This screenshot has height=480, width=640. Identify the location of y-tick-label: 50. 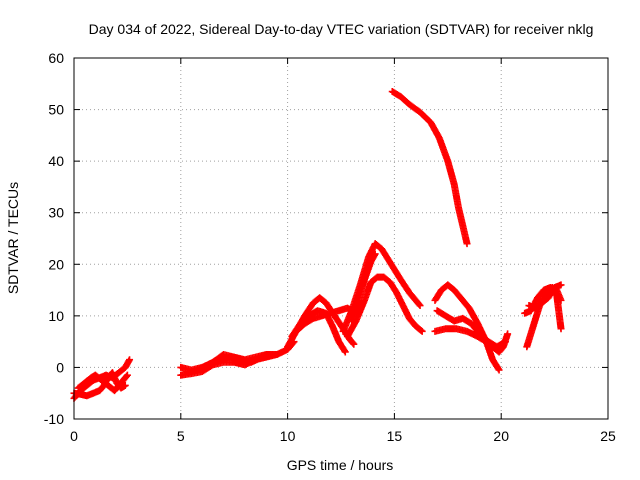
(56, 110).